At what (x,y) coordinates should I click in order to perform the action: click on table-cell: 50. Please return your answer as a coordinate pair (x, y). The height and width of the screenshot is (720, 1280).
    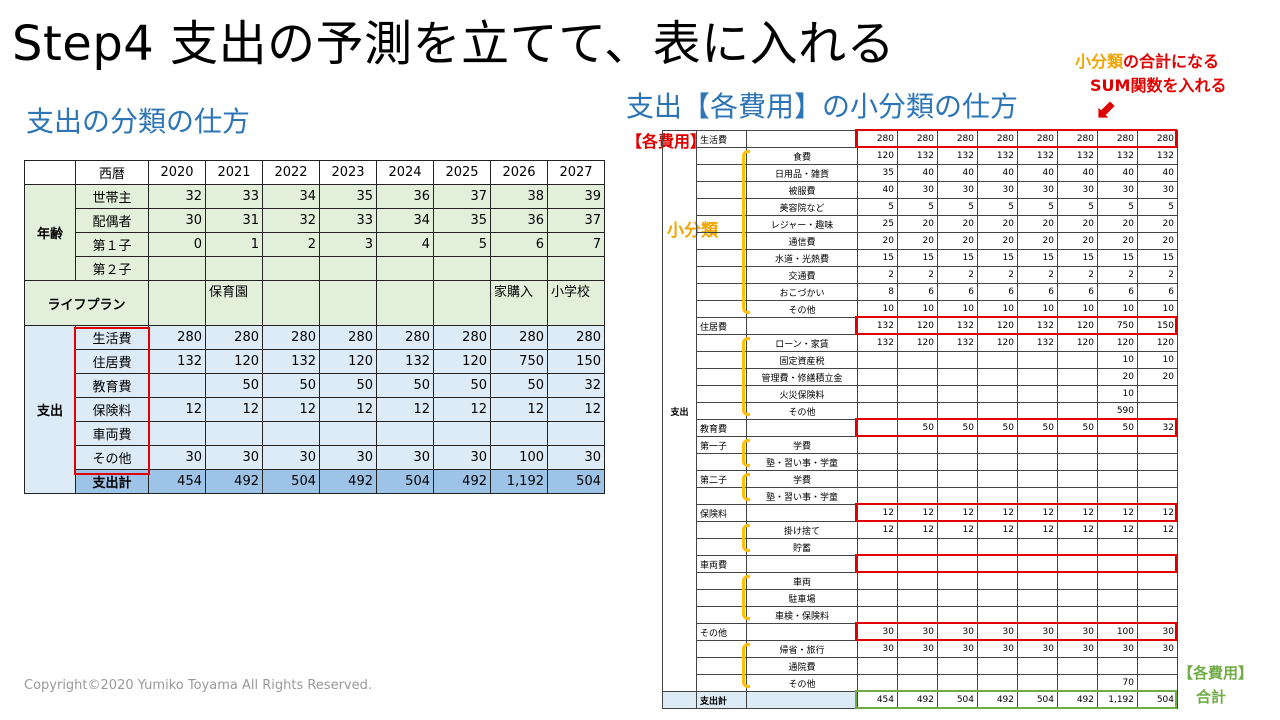
    Looking at the image, I should click on (405, 385).